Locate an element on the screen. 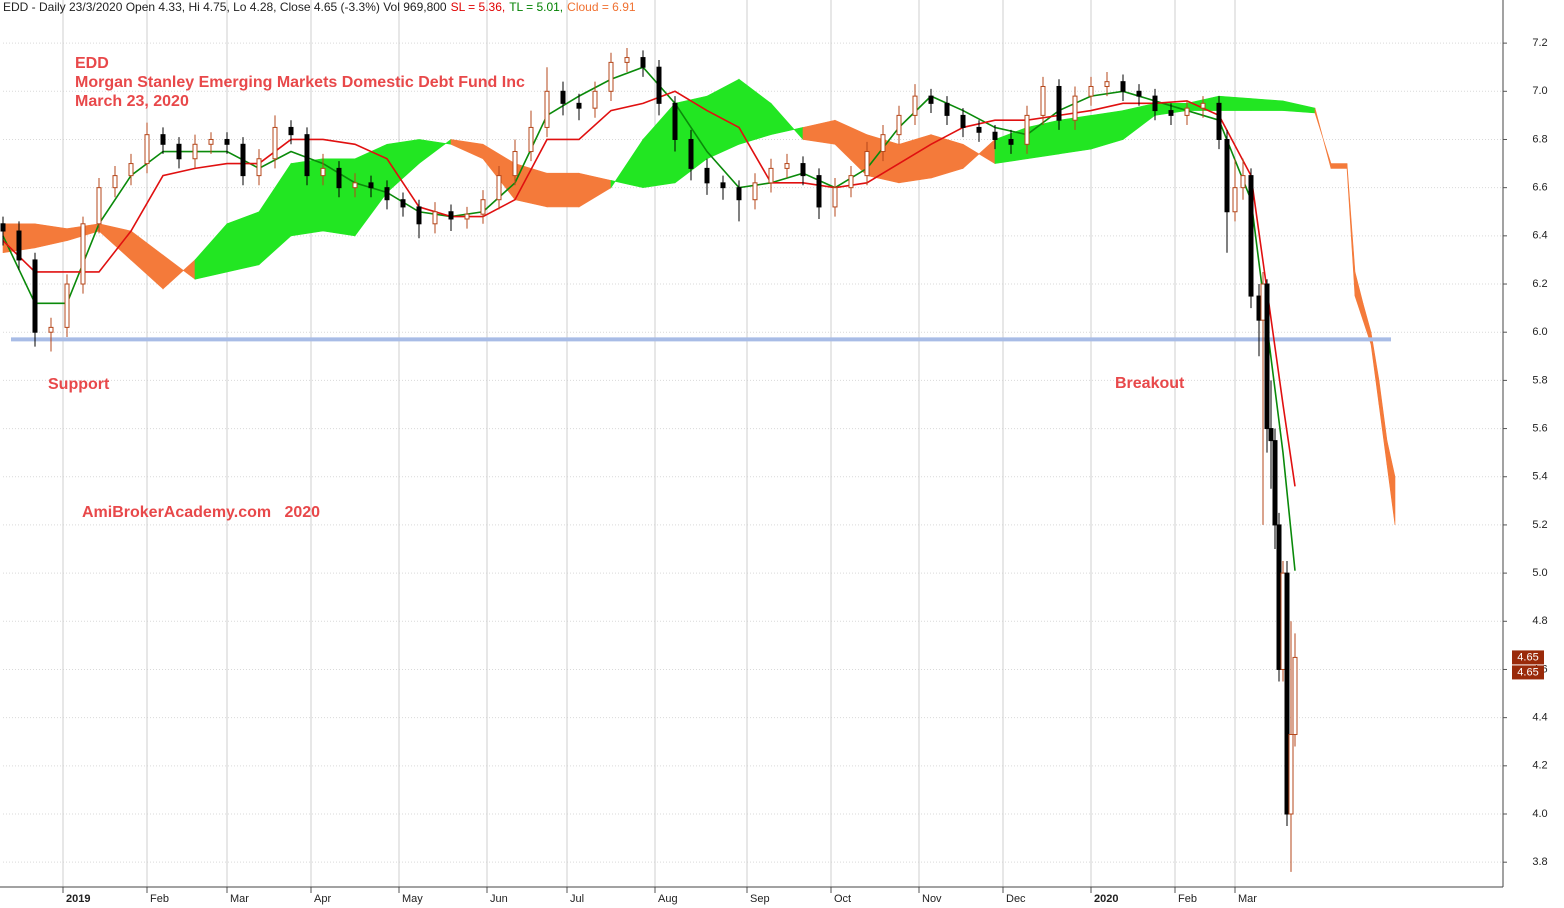  x-tick-label: Jul is located at coordinates (577, 899).